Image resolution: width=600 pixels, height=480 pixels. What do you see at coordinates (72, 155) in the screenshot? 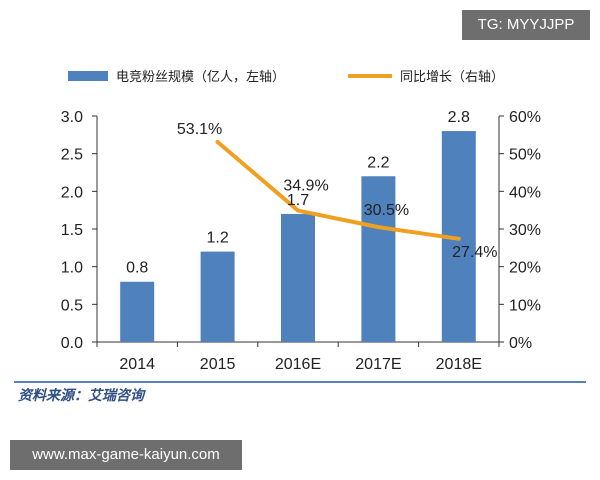
I see `left-axis-tick-label: 2.5` at bounding box center [72, 155].